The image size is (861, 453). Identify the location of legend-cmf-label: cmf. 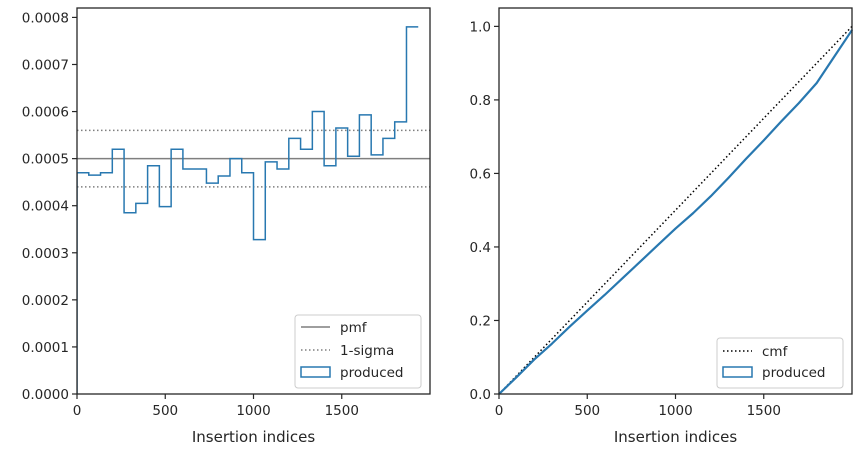
(775, 352).